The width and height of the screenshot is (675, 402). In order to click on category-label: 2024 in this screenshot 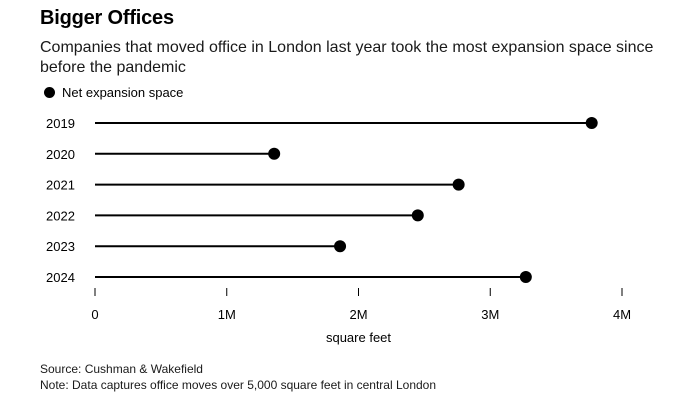, I will do `click(60, 277)`.